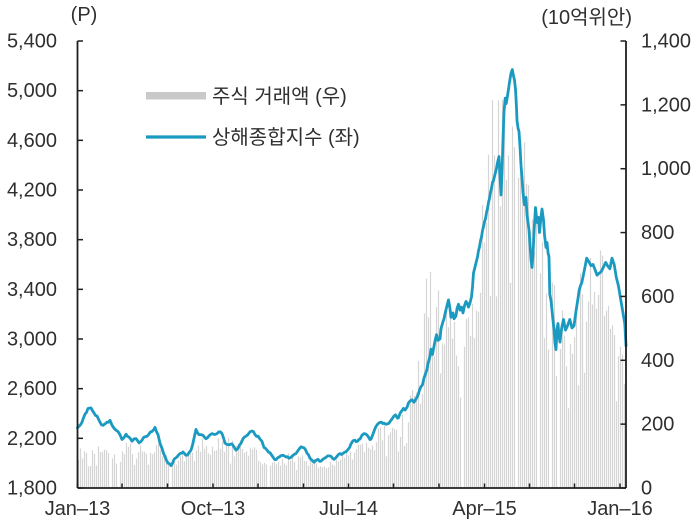  Describe the element at coordinates (620, 509) in the screenshot. I see `svg-text: Jan–16` at that location.